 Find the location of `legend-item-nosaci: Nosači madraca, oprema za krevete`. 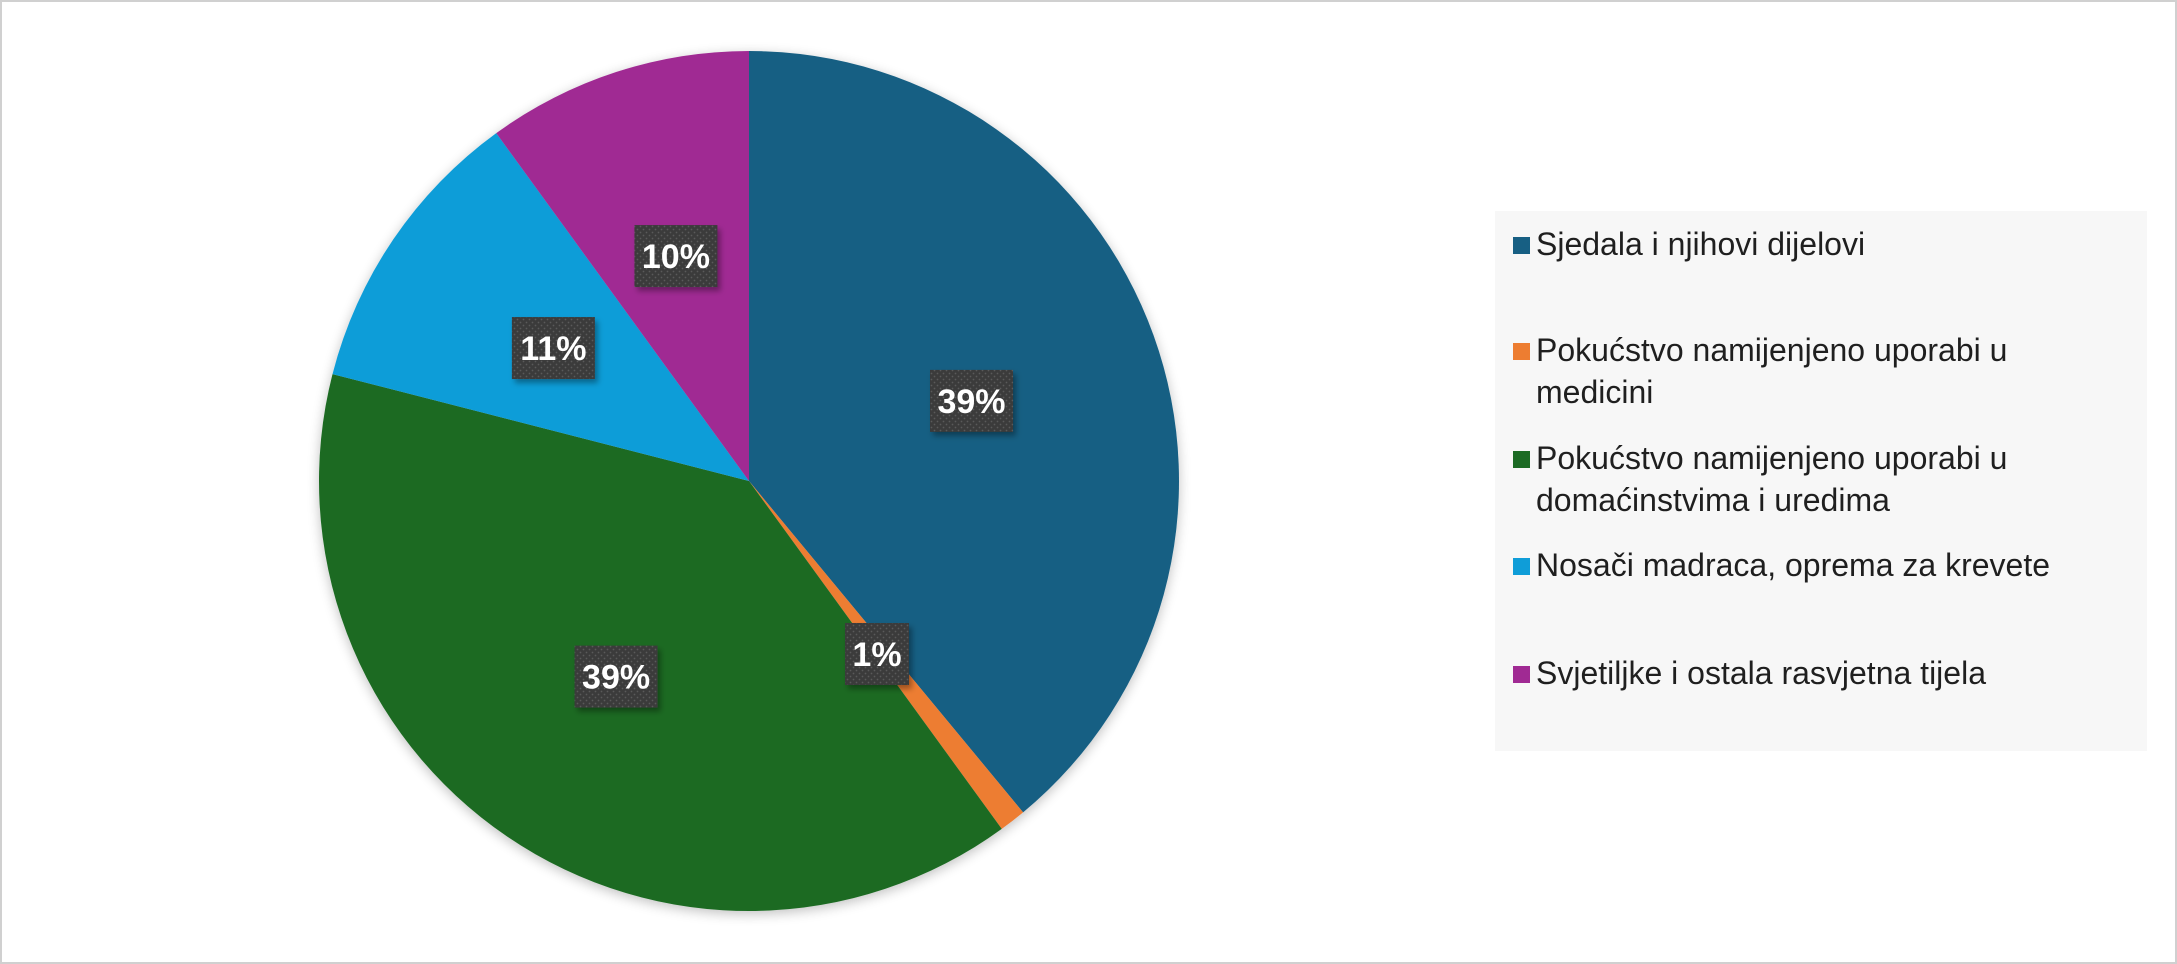

legend-item-nosaci: Nosači madraca, oprema za krevete is located at coordinates (1823, 565).